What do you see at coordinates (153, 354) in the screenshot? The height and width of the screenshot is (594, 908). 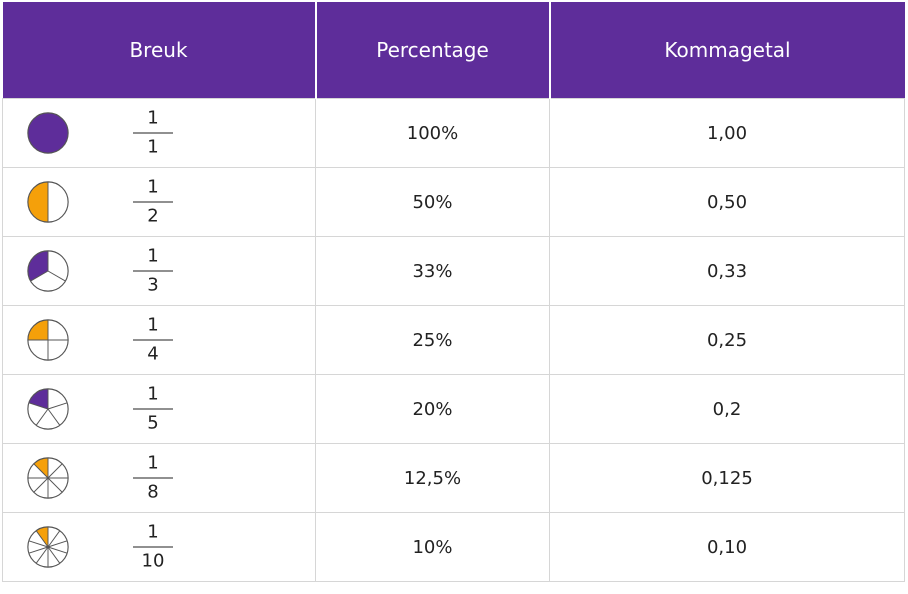 I see `fraction-denominator: 4` at bounding box center [153, 354].